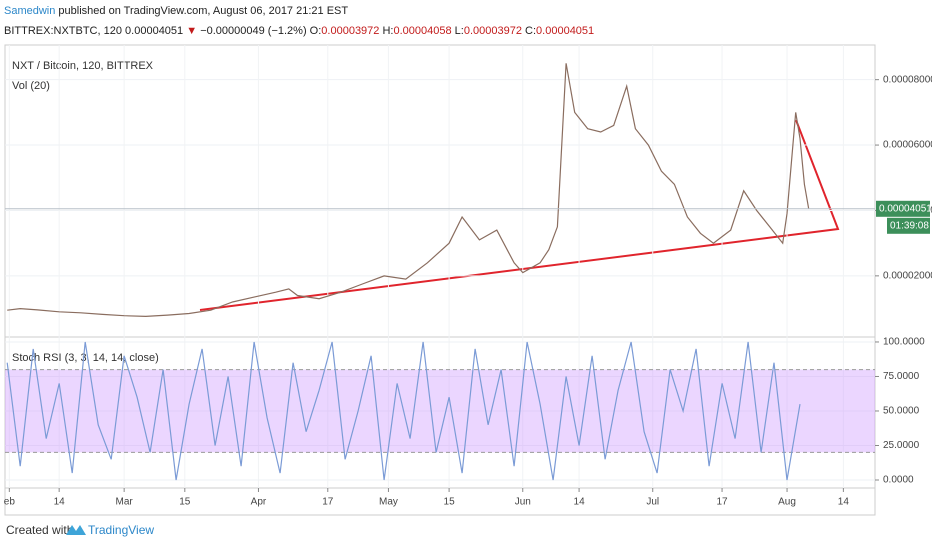 The image size is (932, 550). I want to click on x-tick-label: May, so click(388, 502).